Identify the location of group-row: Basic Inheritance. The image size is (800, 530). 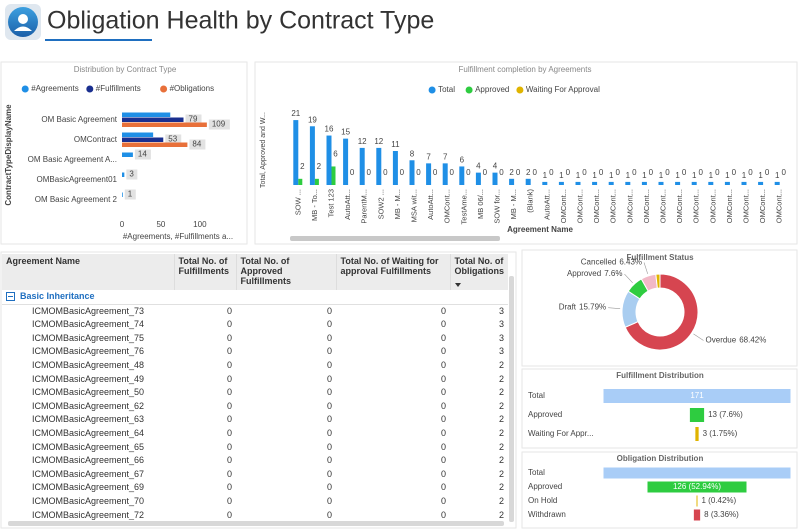
(255, 297).